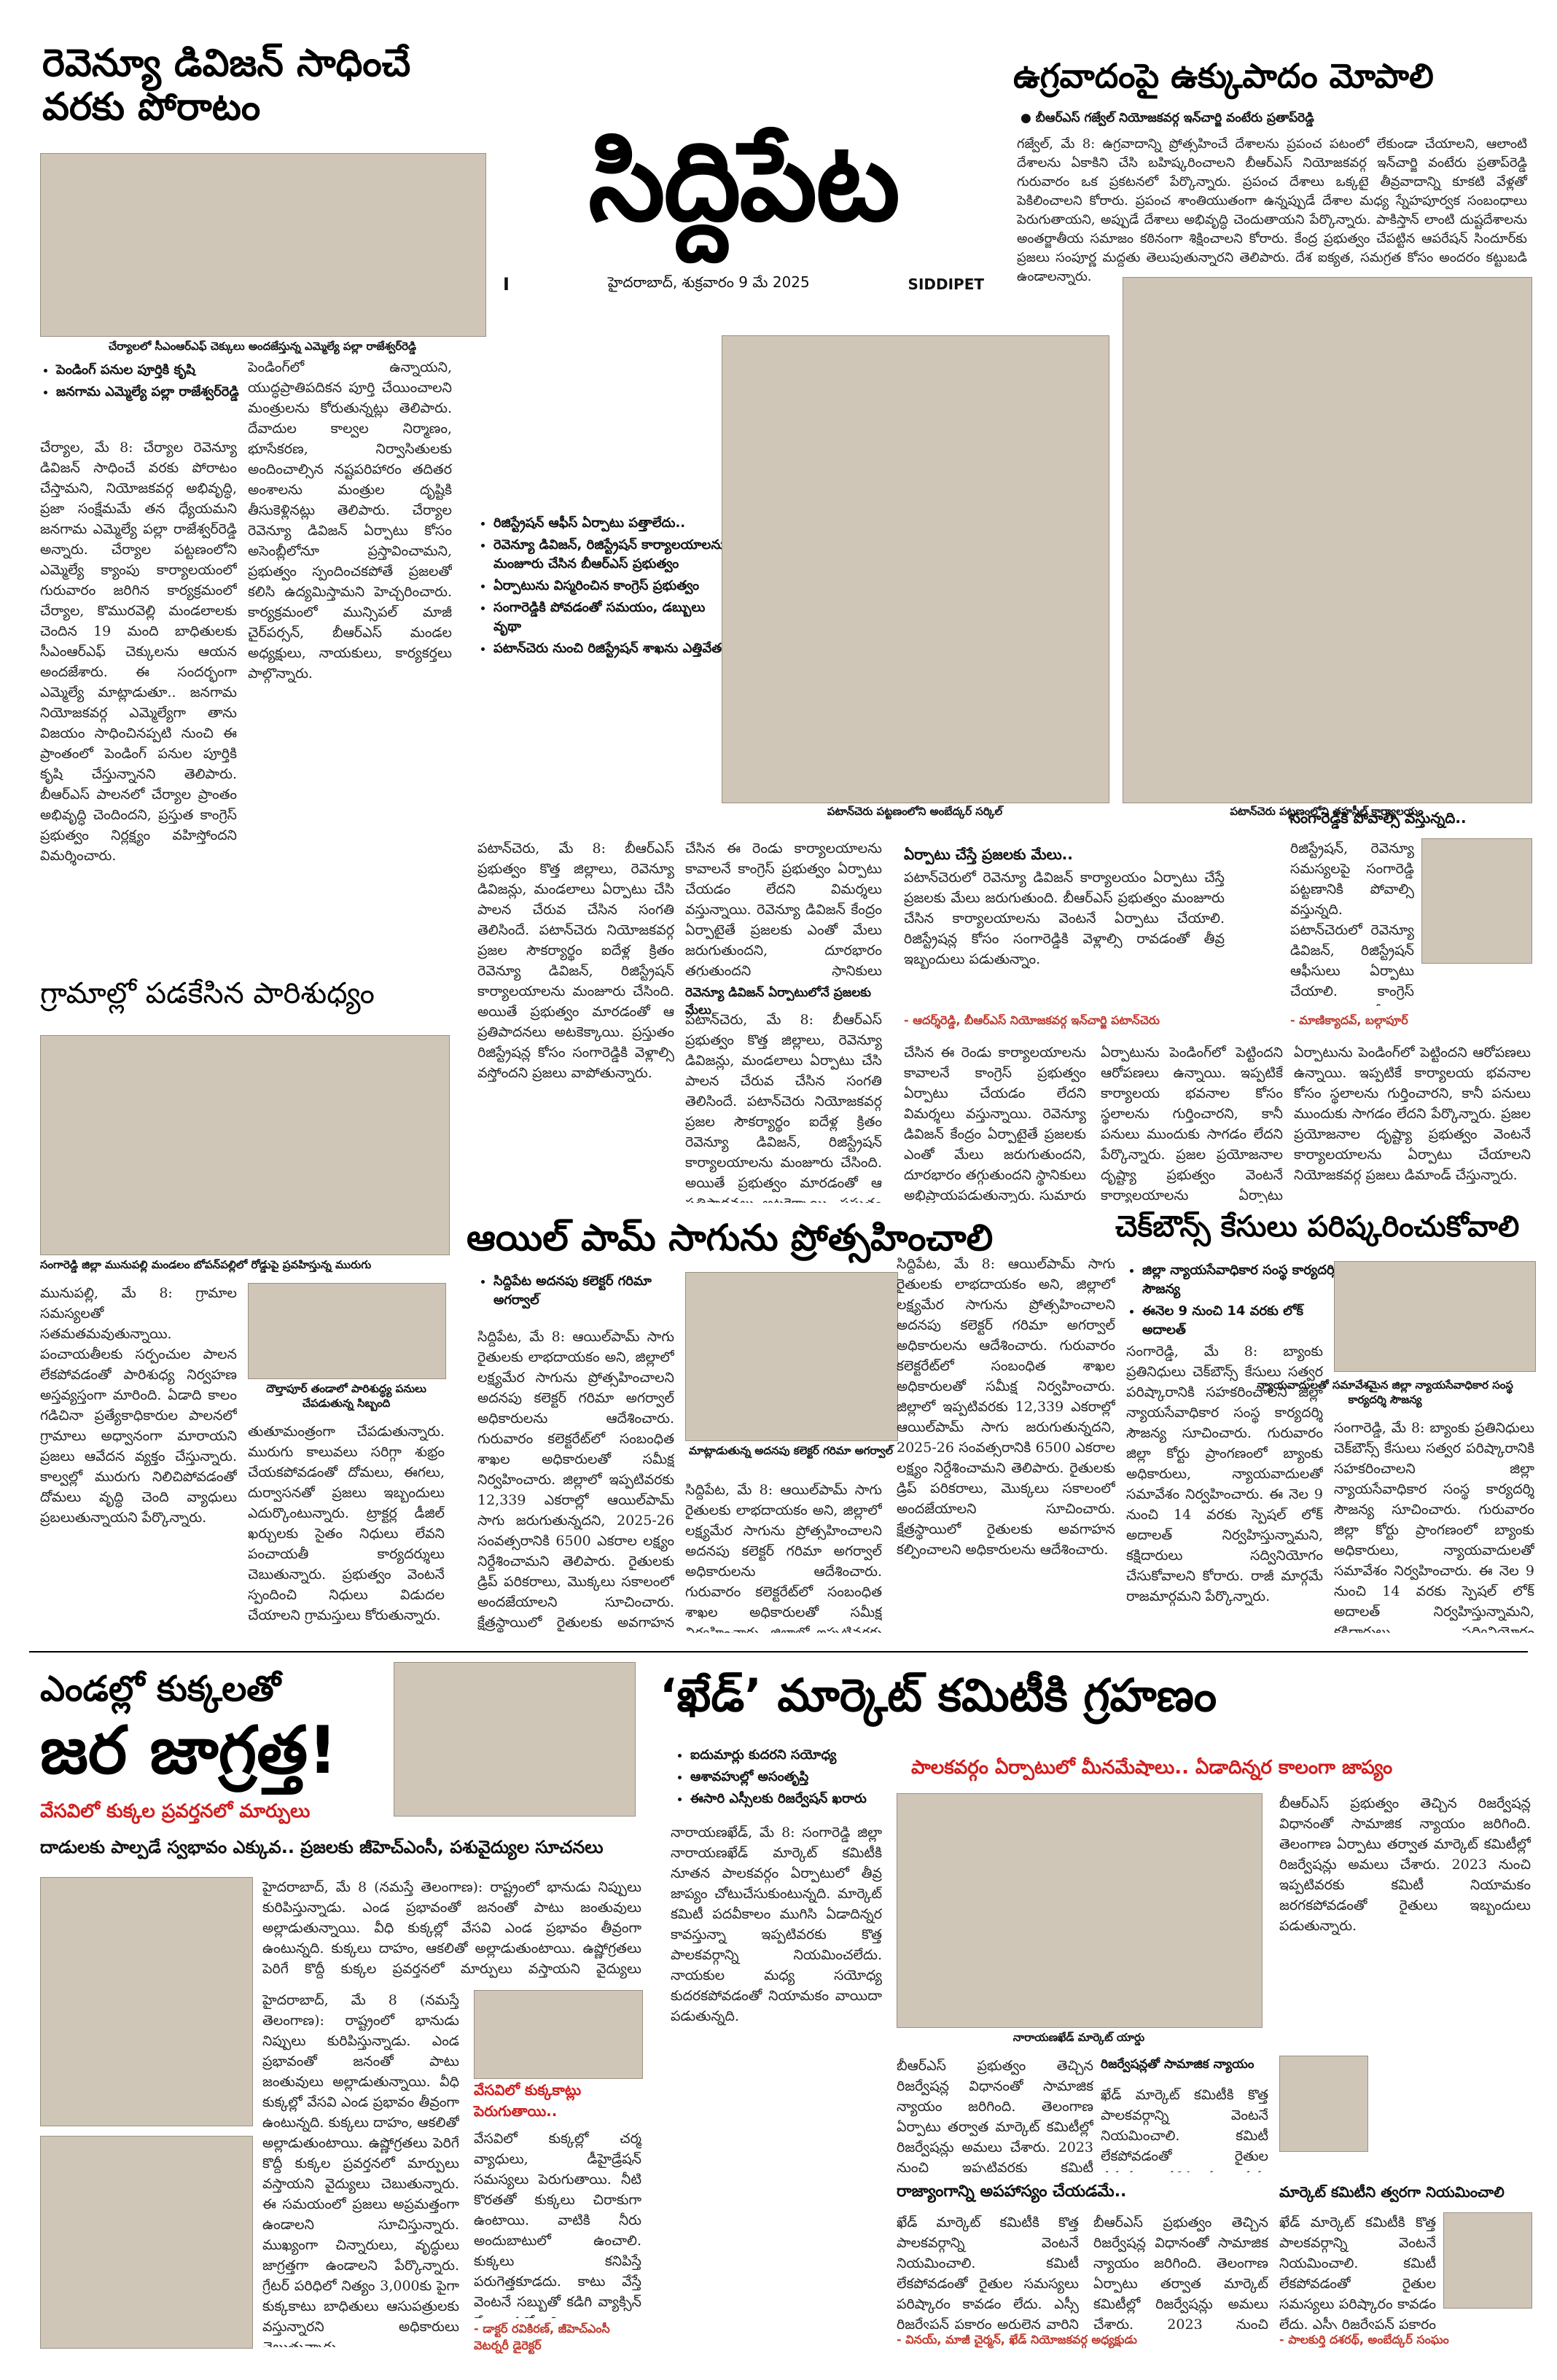 The image size is (1557, 2380). What do you see at coordinates (1392, 2192) in the screenshot?
I see `khed-subhead-3: మార్కెట్ కమిటీని త్వరగా నియమించాలి` at bounding box center [1392, 2192].